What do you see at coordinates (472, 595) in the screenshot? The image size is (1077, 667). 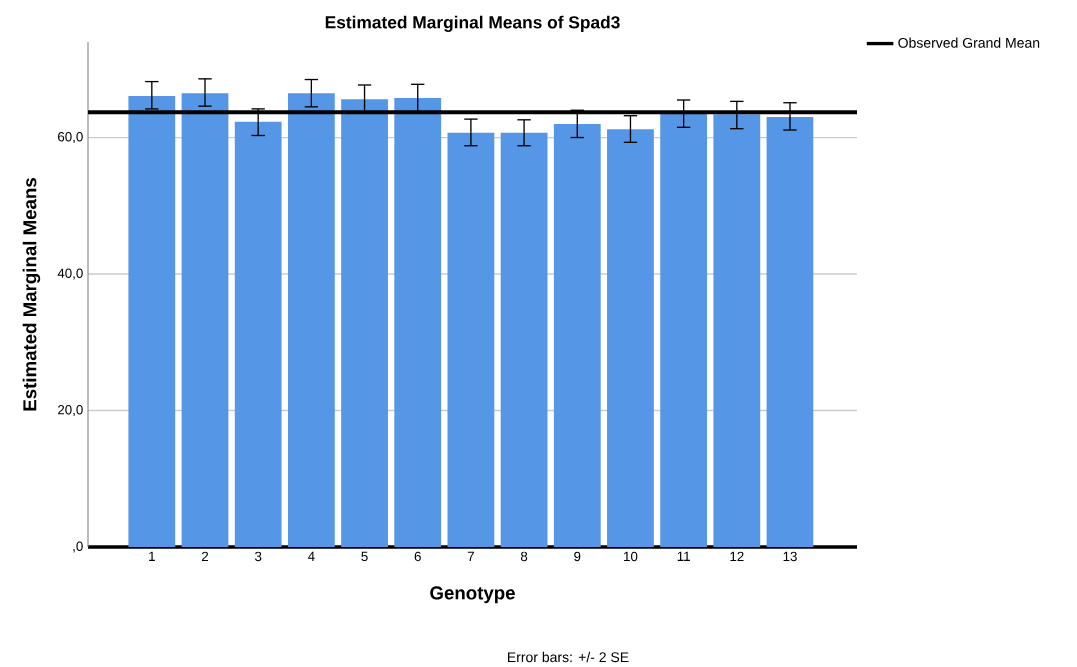 I see `x-axis-title: Genotype` at bounding box center [472, 595].